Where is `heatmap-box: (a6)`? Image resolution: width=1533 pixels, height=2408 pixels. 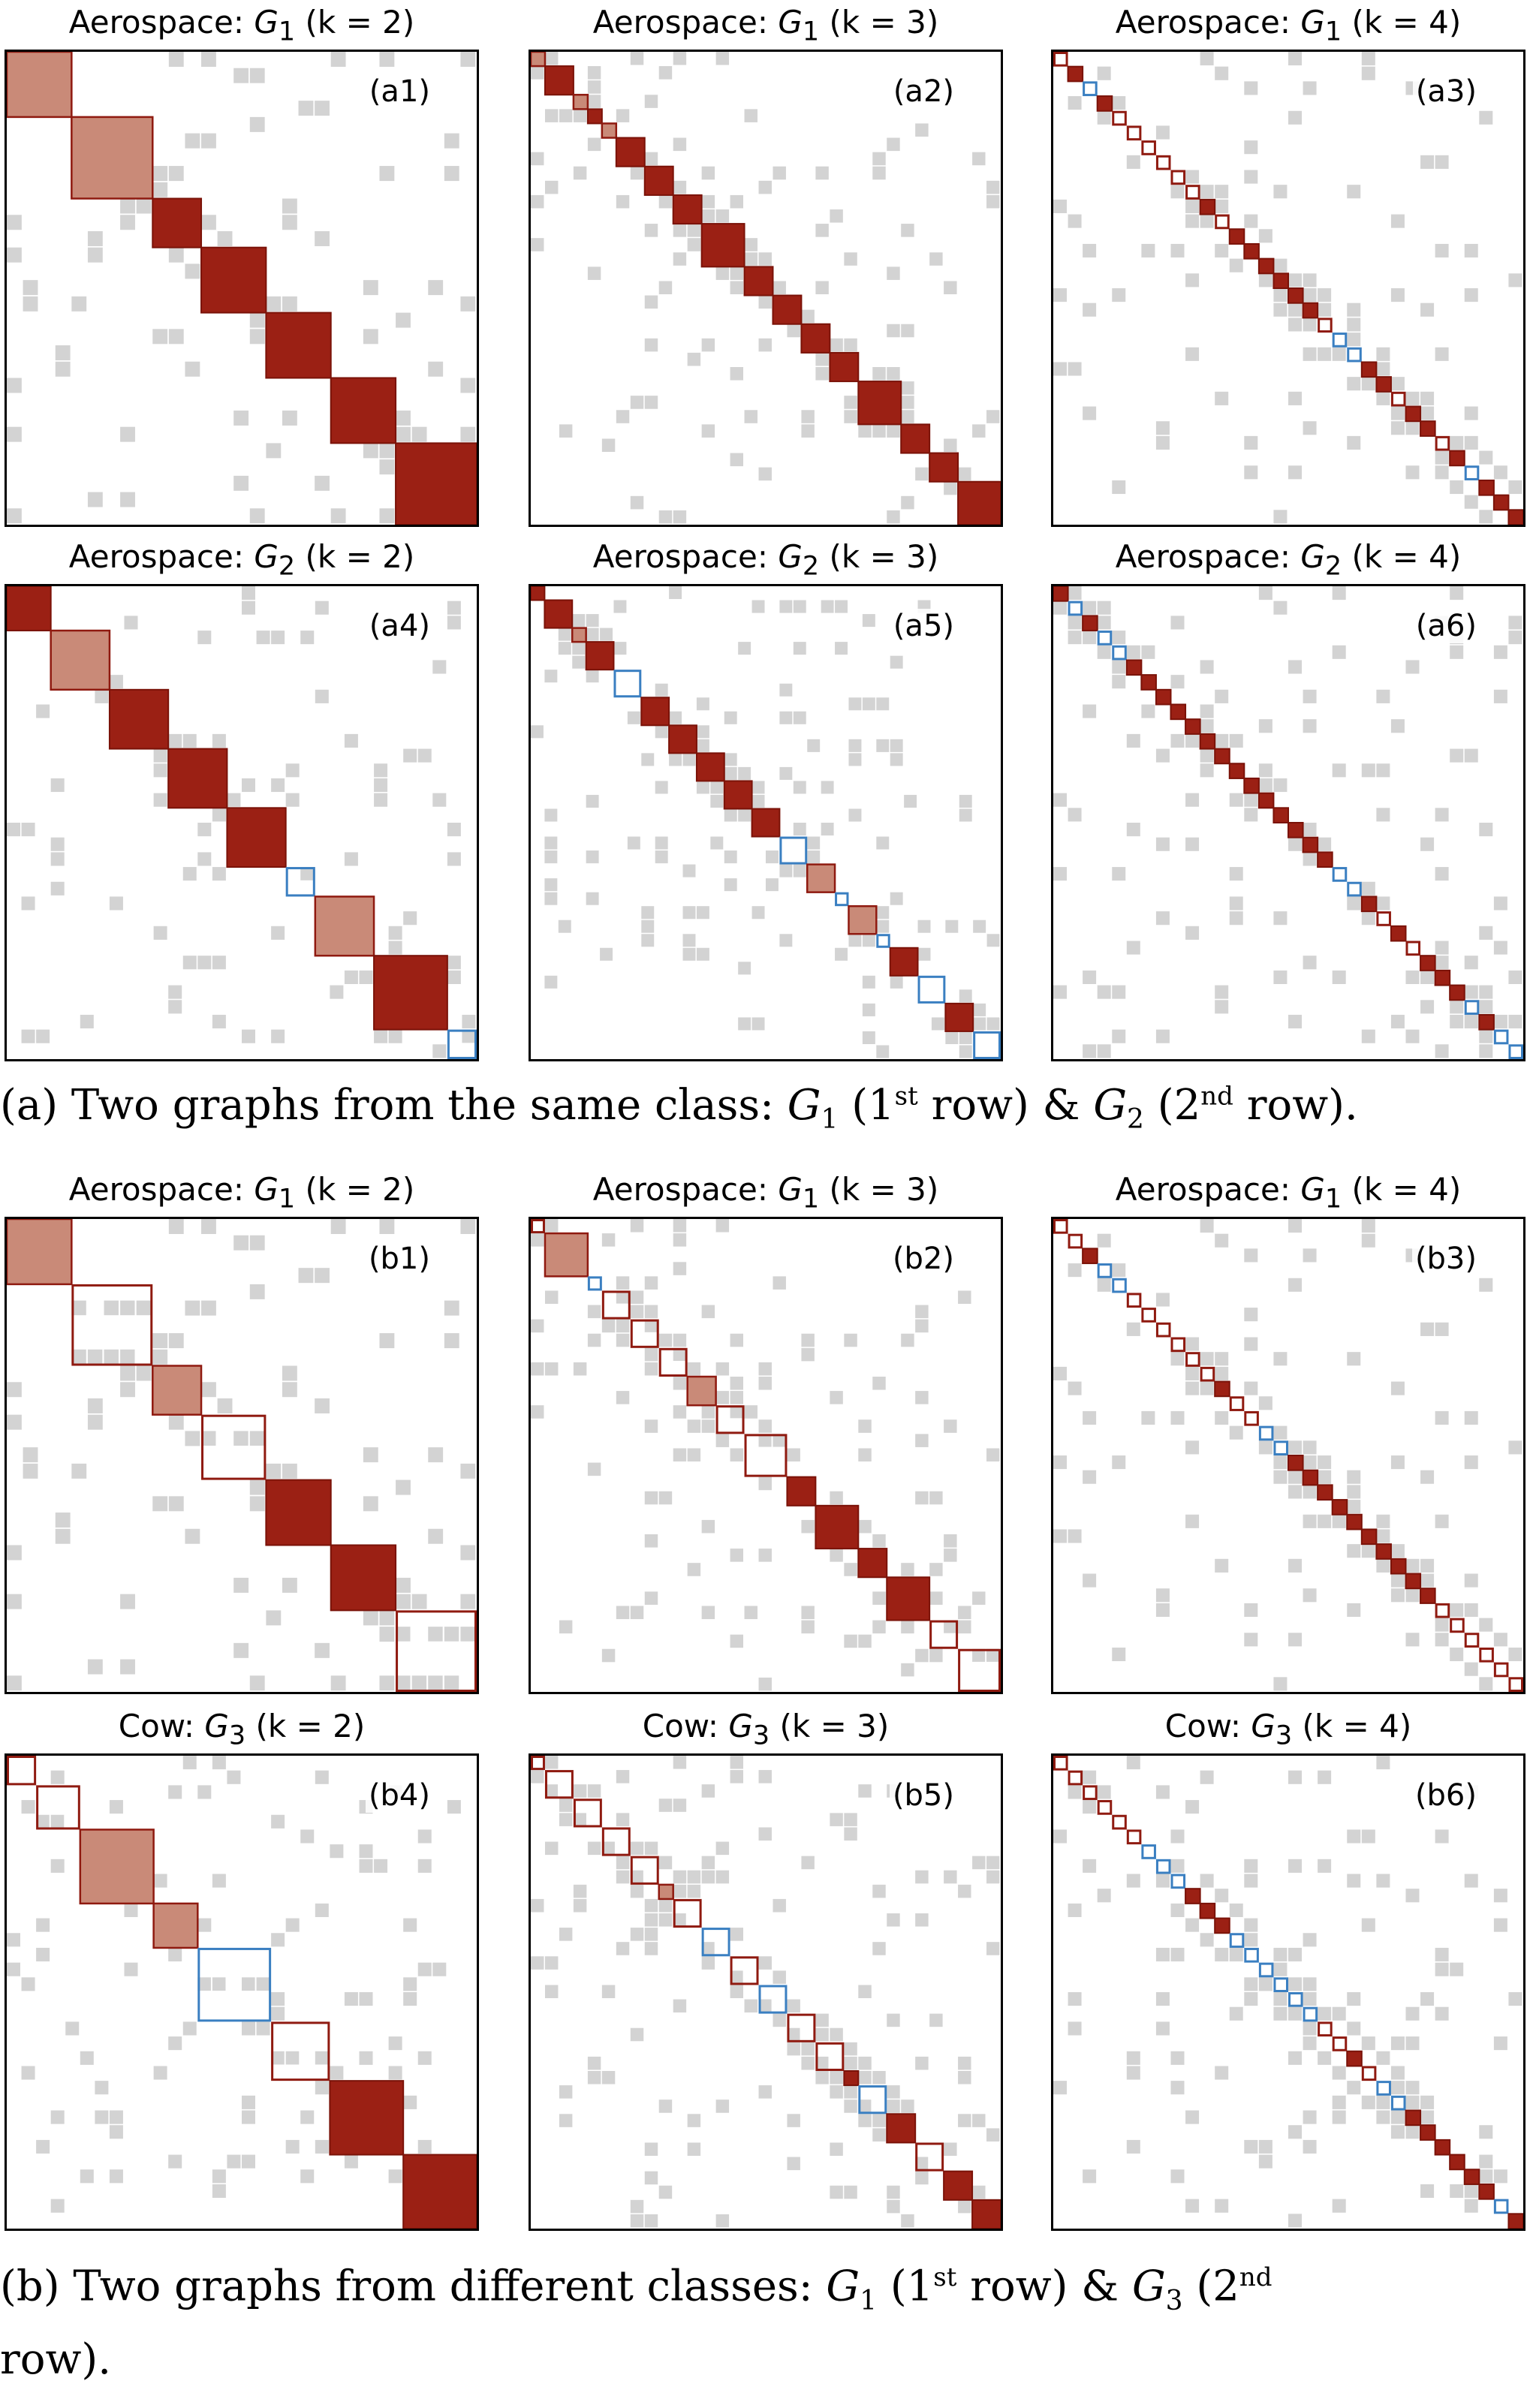
heatmap-box: (a6) is located at coordinates (1288, 822).